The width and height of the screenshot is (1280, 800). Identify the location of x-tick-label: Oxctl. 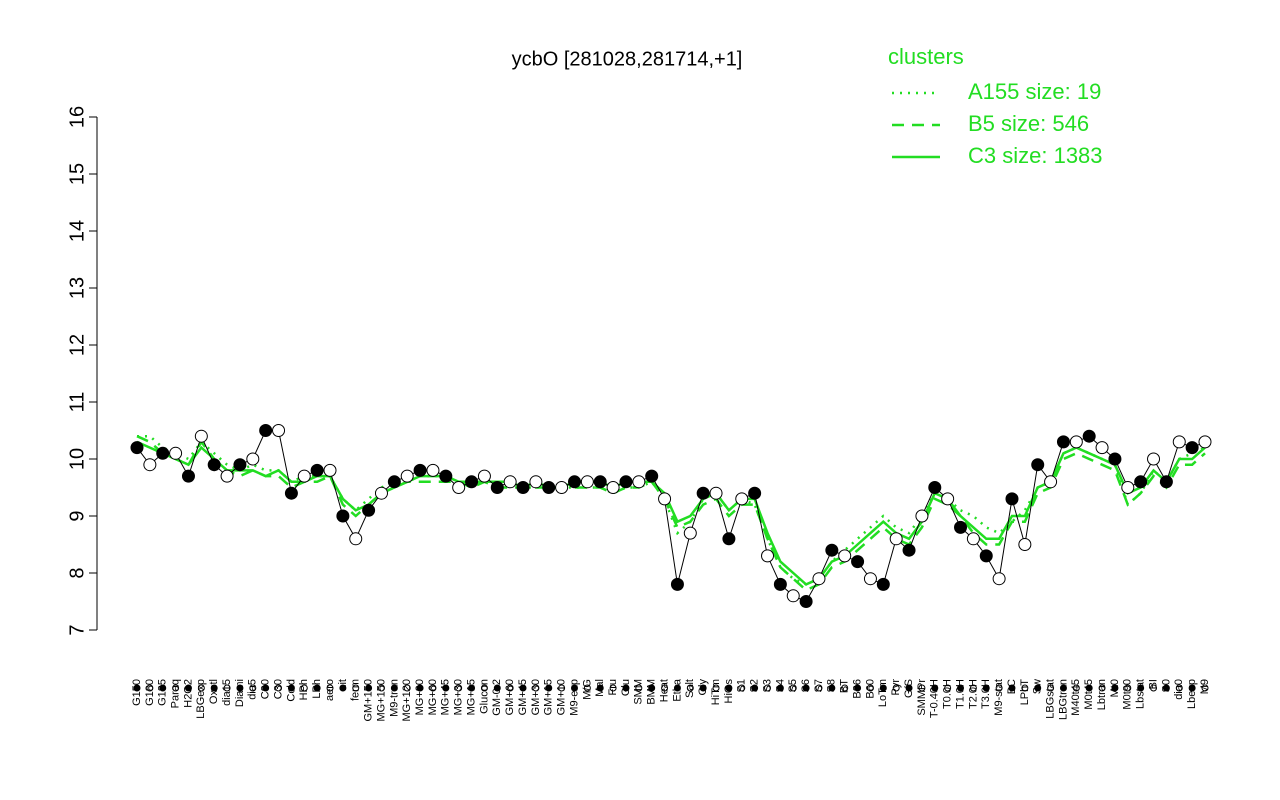
(214, 691).